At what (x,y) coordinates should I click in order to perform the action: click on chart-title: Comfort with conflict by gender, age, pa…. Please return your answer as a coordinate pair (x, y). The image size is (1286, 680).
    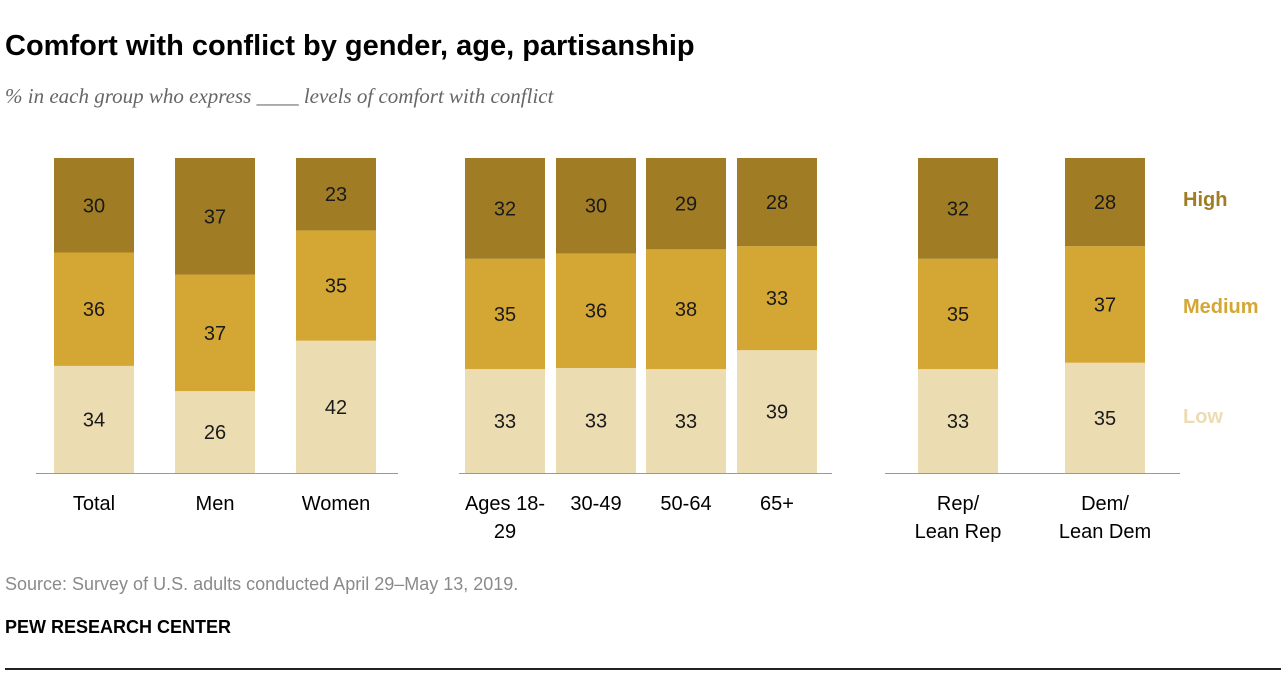
    Looking at the image, I should click on (350, 46).